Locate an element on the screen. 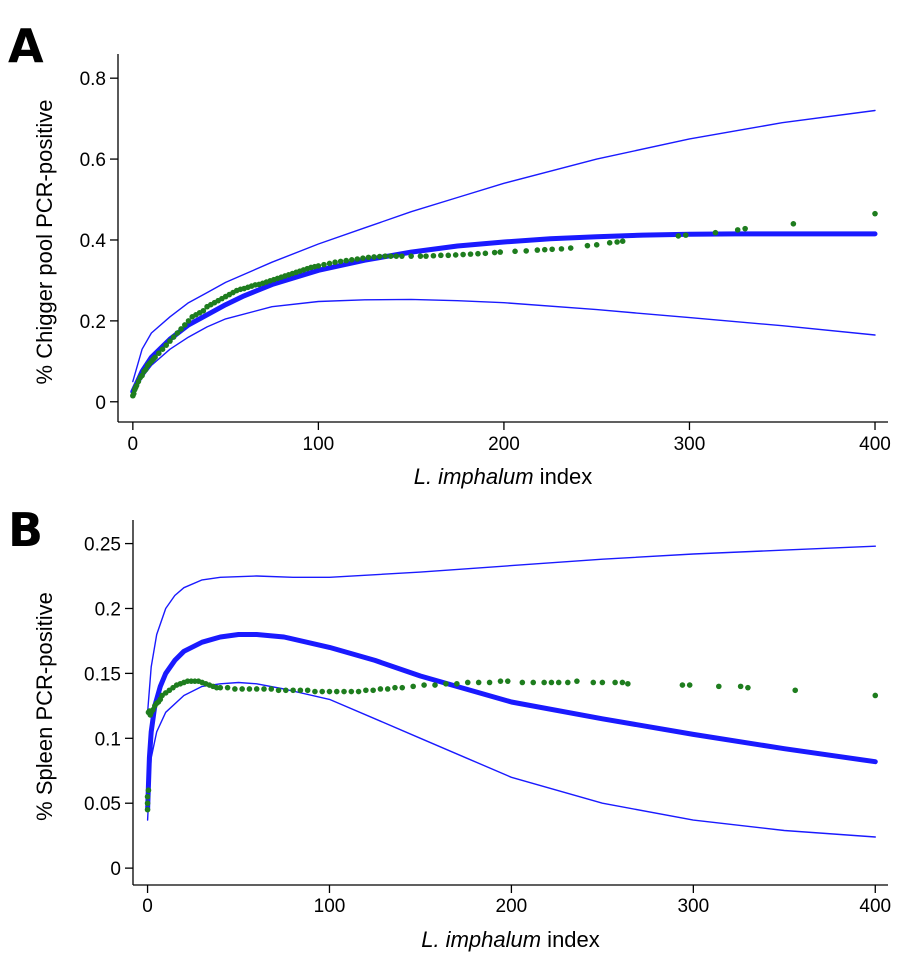  x-tick-label: 100 is located at coordinates (330, 906).